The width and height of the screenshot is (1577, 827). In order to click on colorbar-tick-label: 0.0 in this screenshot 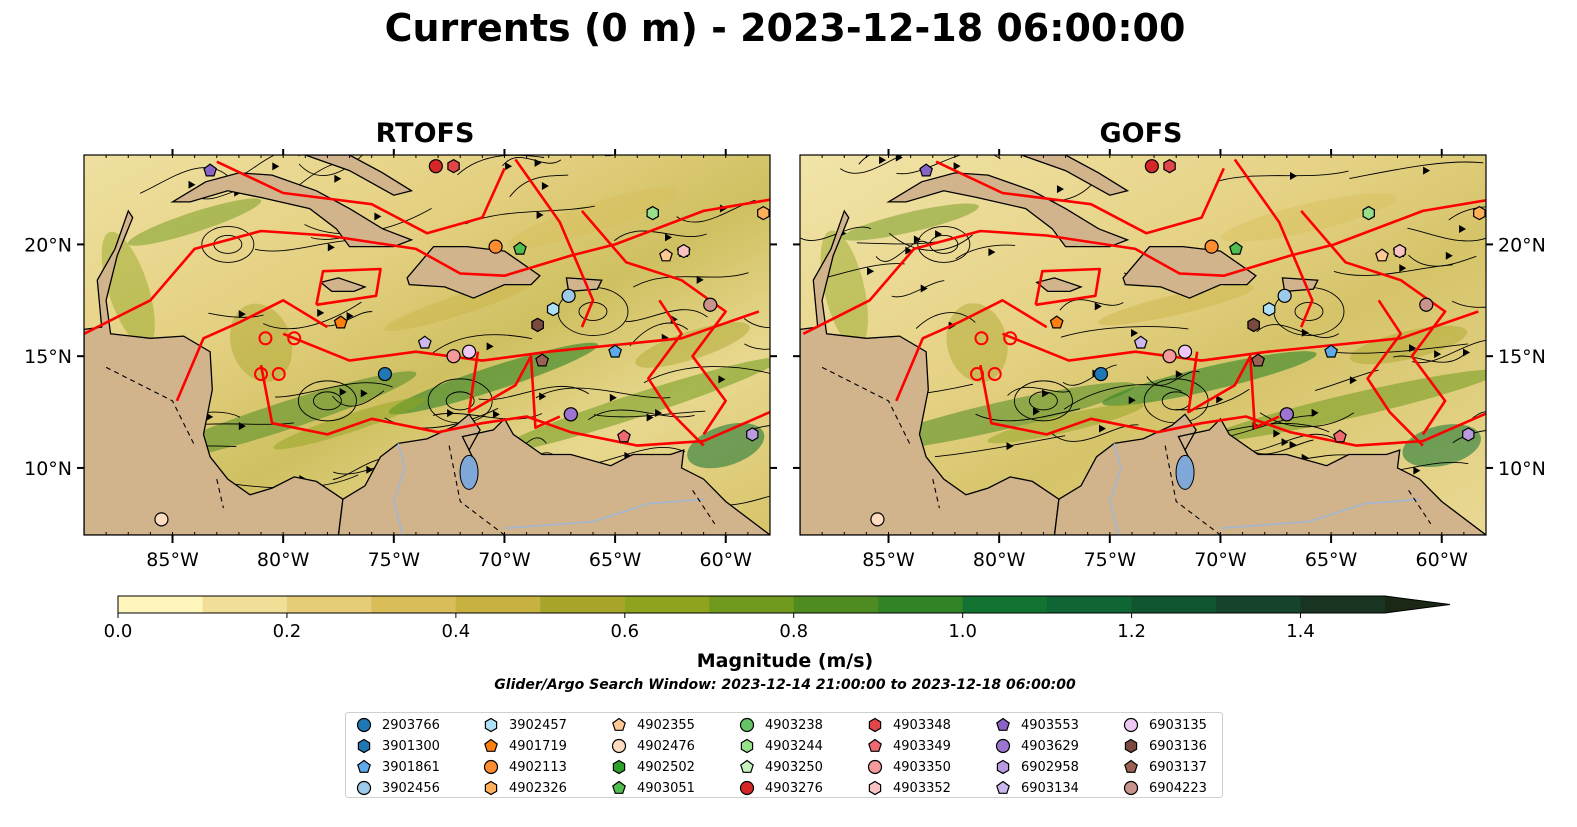, I will do `click(118, 631)`.